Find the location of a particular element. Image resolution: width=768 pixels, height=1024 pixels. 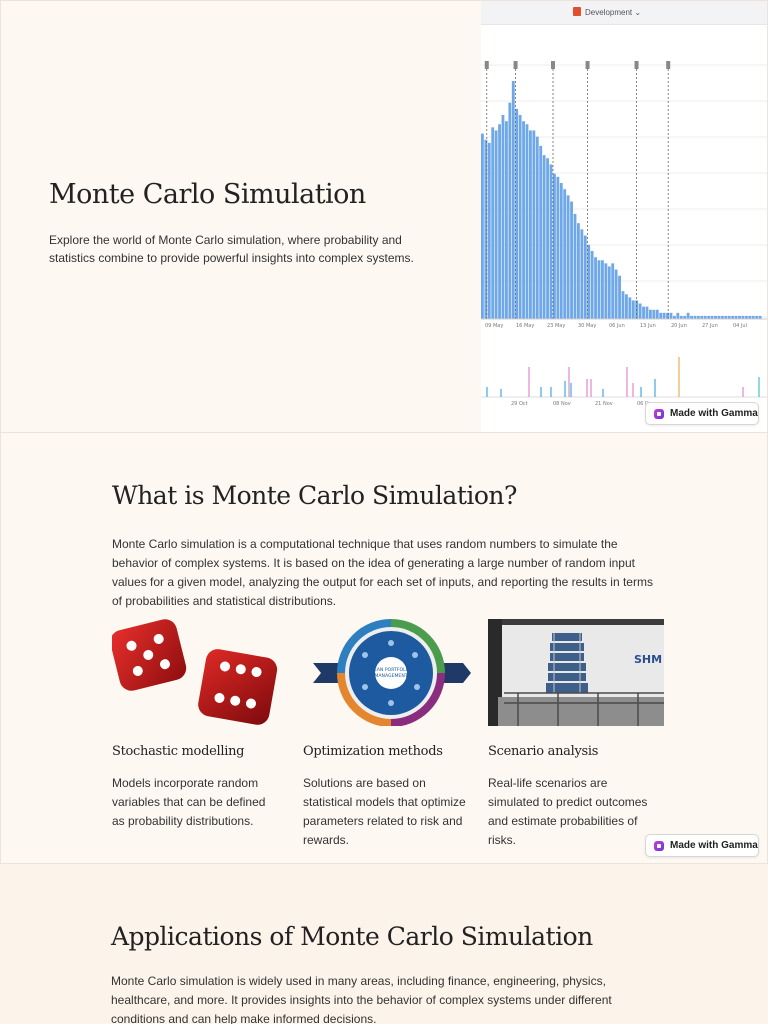

x-tick-label: 30 May is located at coordinates (587, 326).